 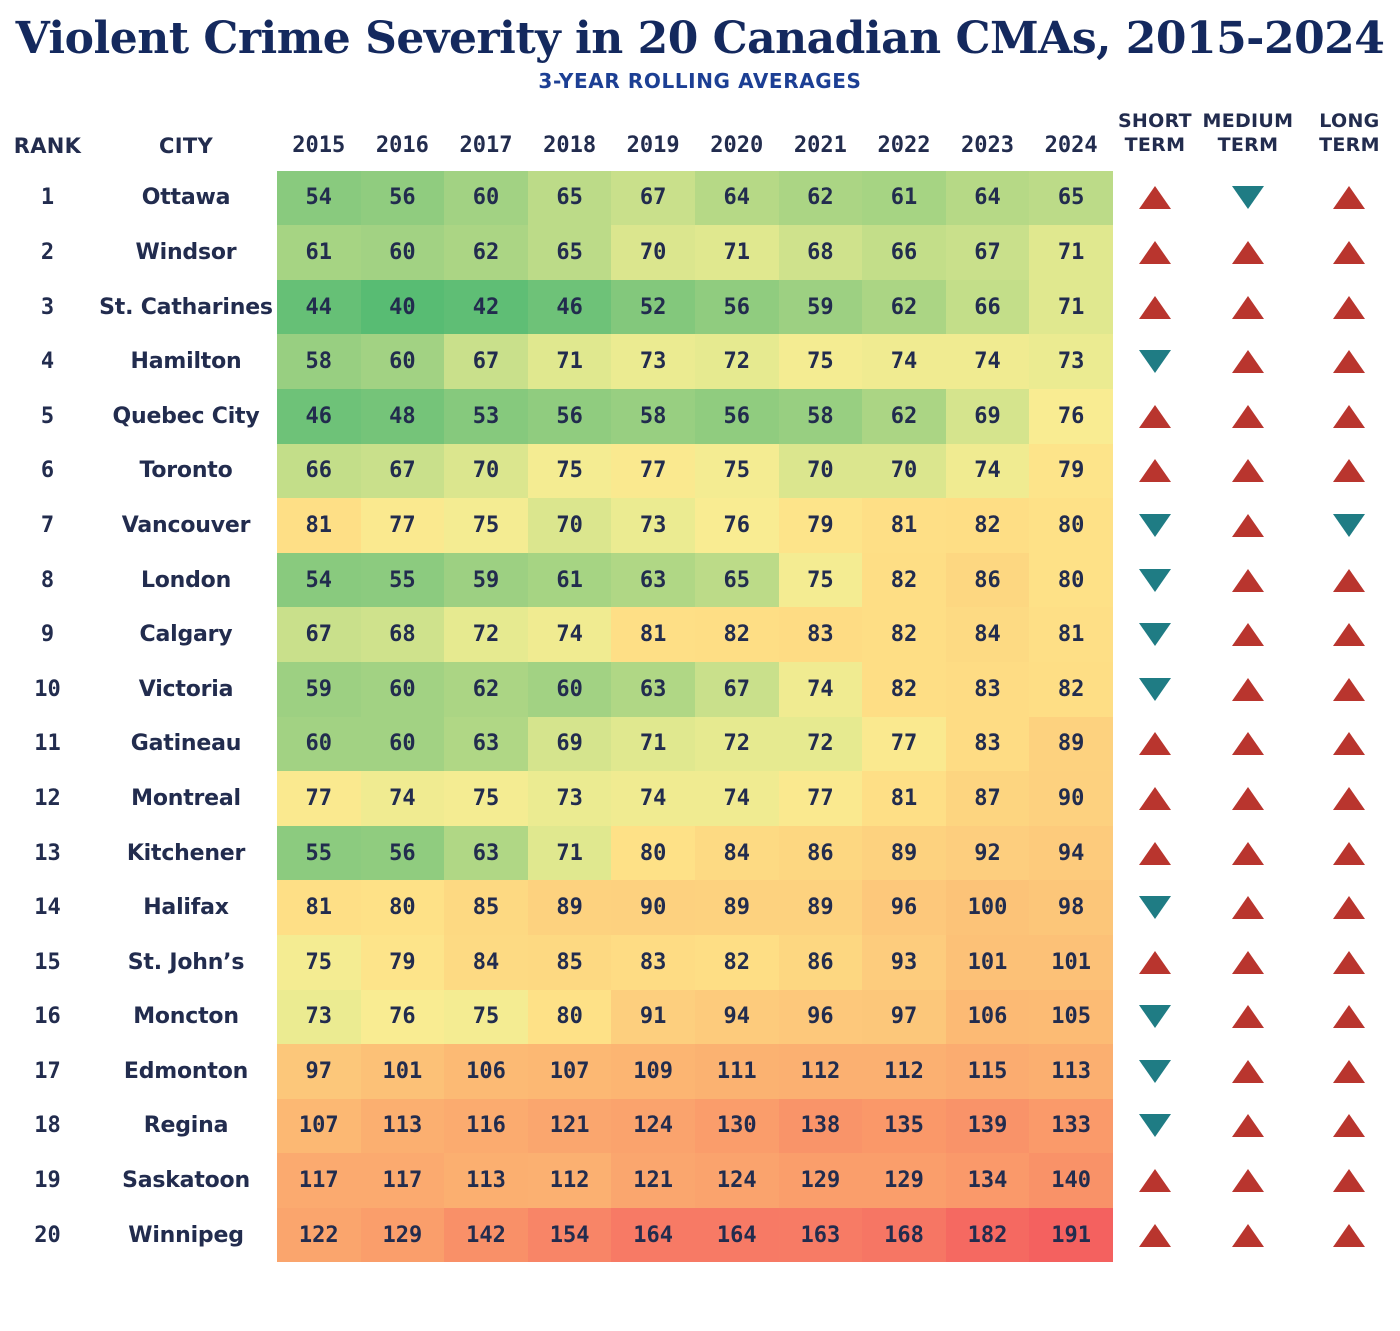 I want to click on value-cell-2022: 62, so click(x=904, y=416).